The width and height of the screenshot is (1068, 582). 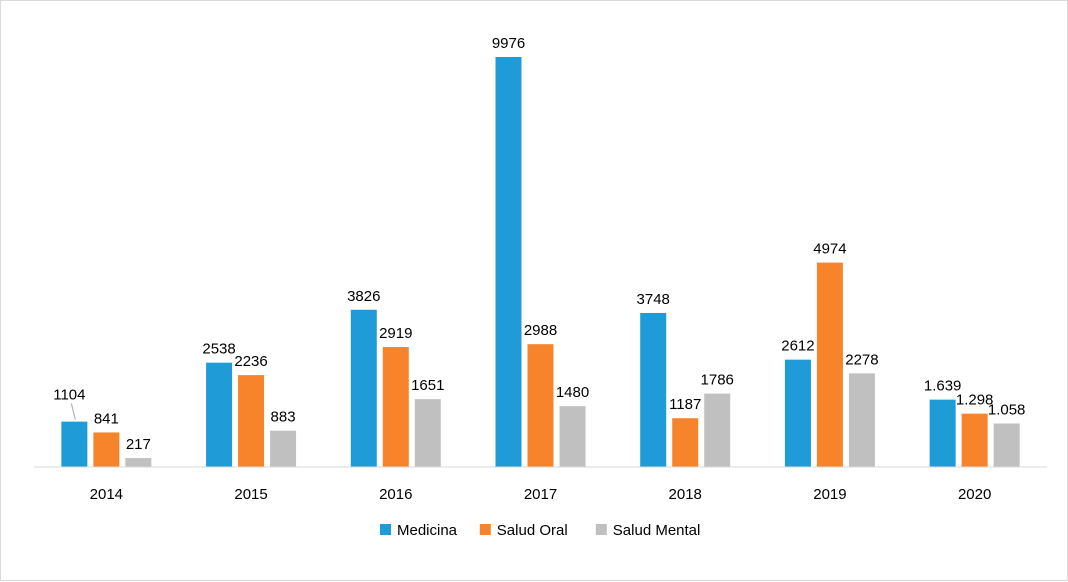 I want to click on data-label-salud-oral-2014: 841, so click(x=106, y=418).